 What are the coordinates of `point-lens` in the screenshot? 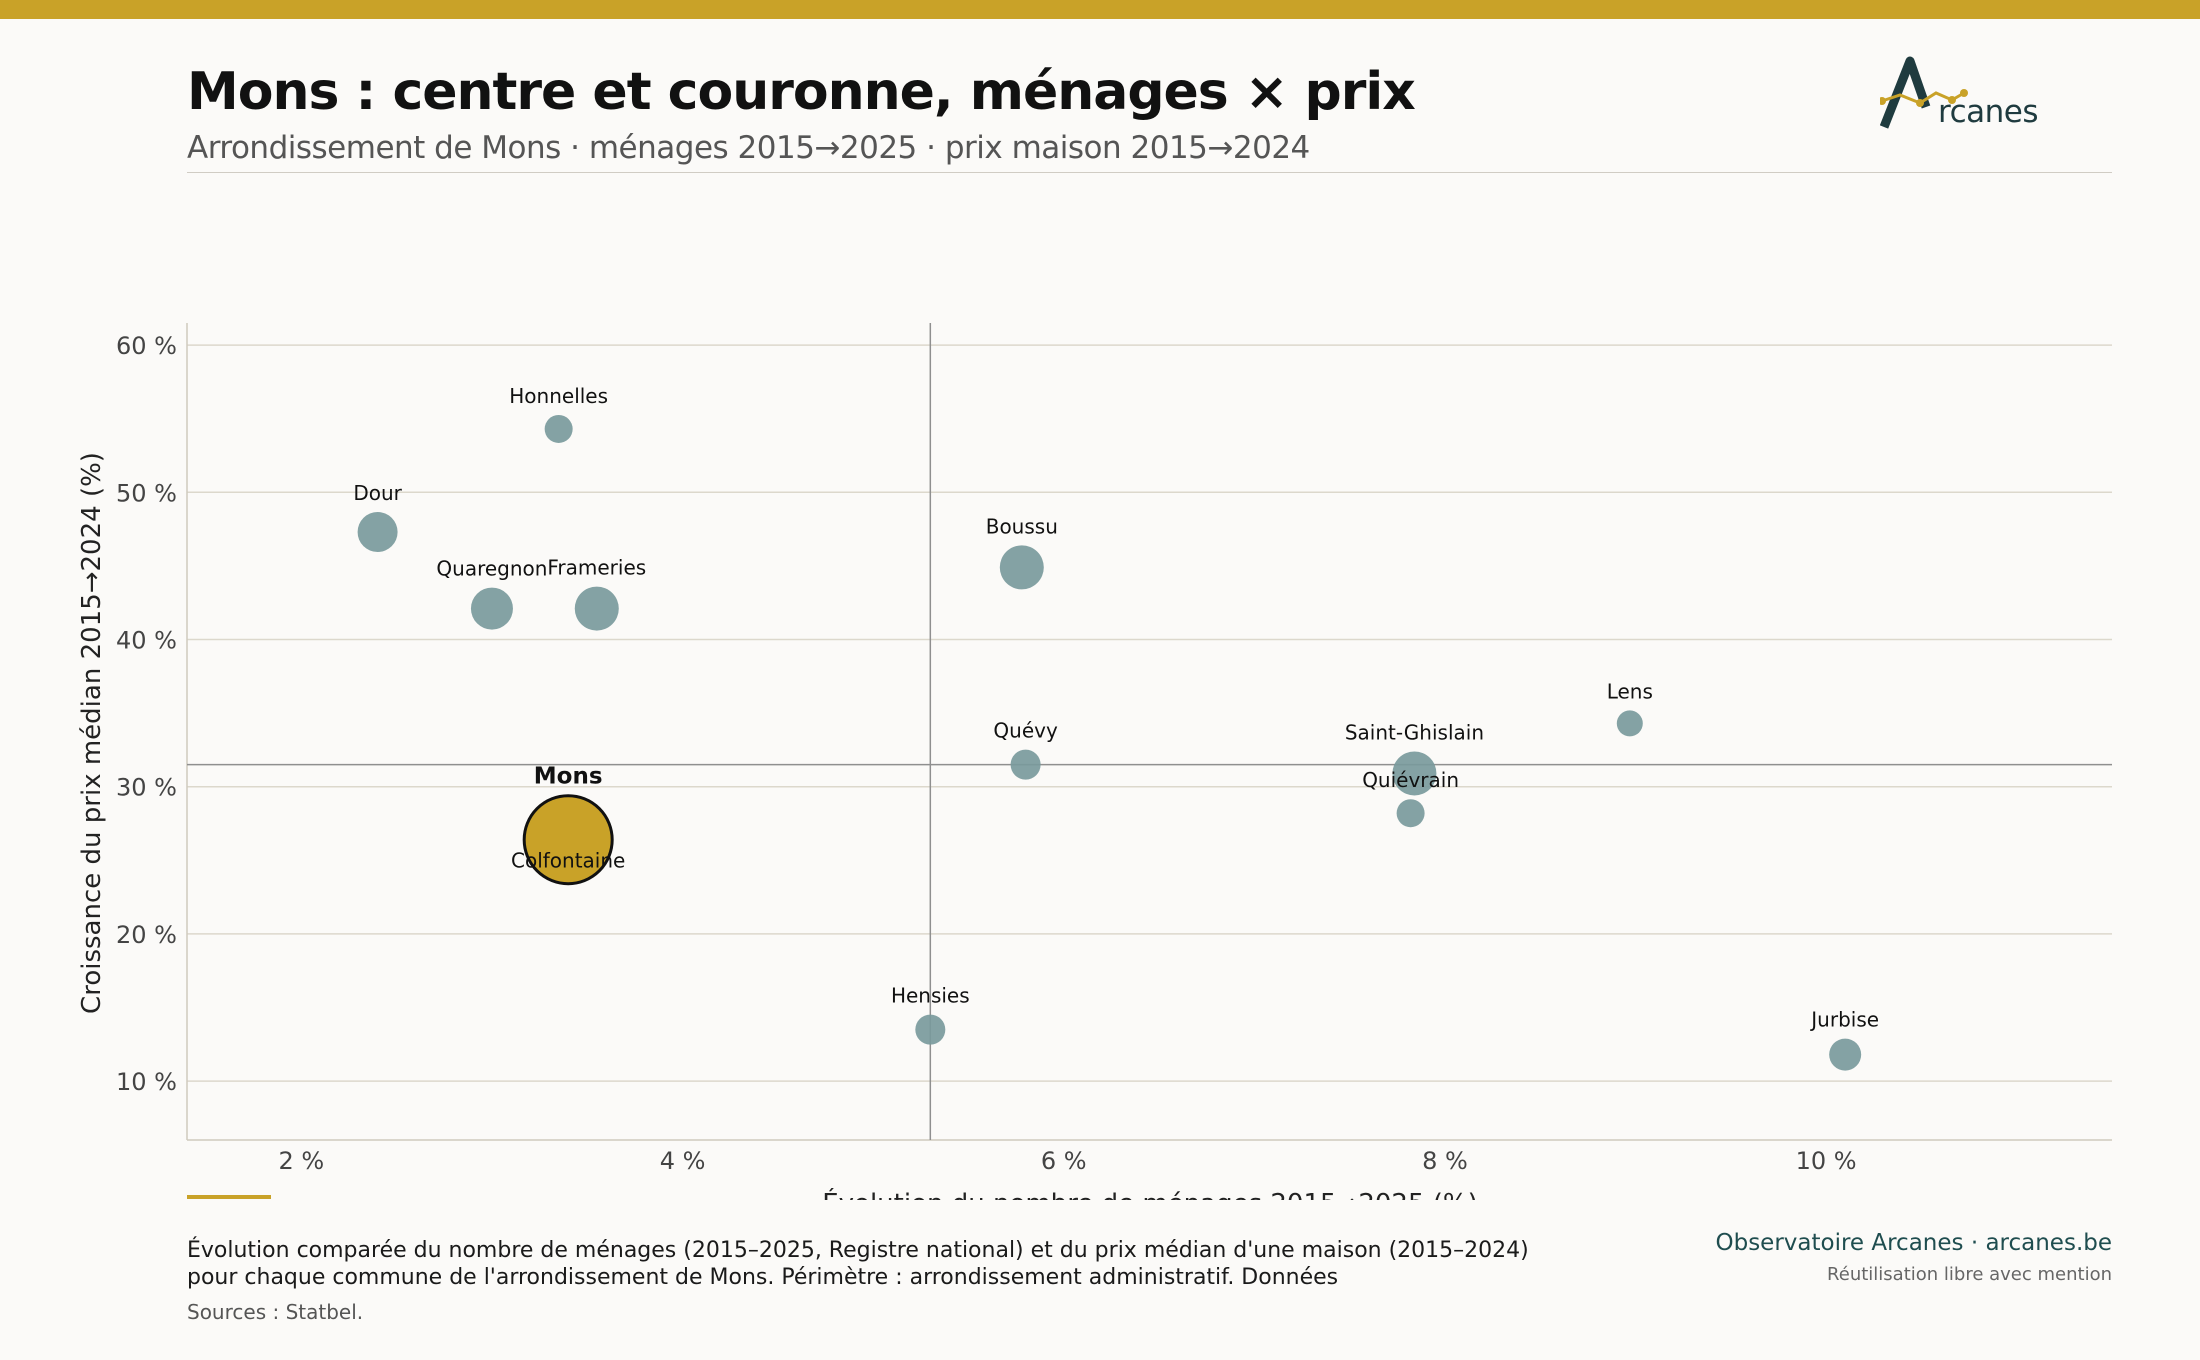 It's located at (1629, 723).